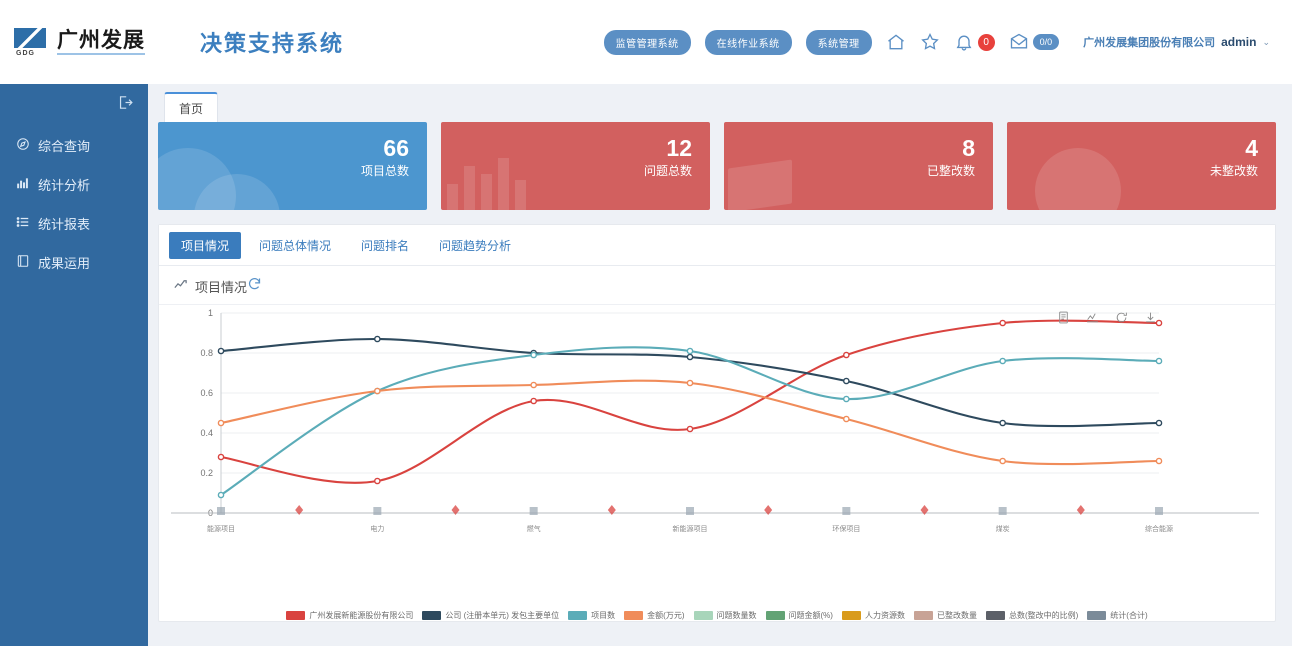 Image resolution: width=1292 pixels, height=646 pixels. Describe the element at coordinates (725, 615) in the screenshot. I see `legend-item: 问题数量数` at that location.